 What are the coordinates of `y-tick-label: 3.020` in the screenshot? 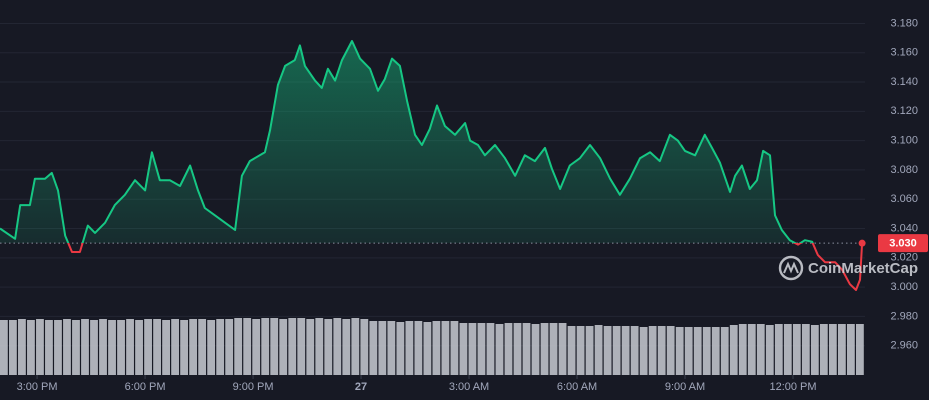 It's located at (904, 258).